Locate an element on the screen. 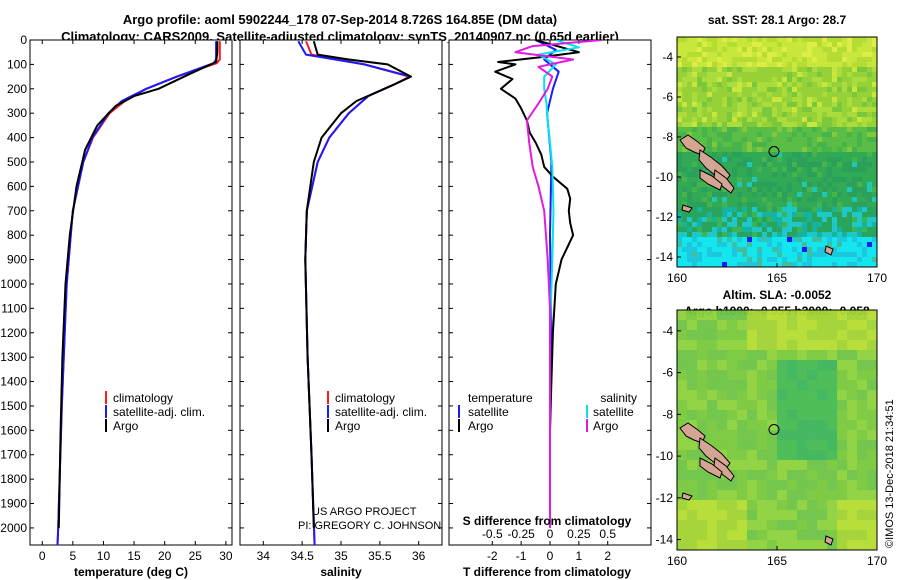 This screenshot has height=580, width=900. y-tick-label: 400 is located at coordinates (17, 138).